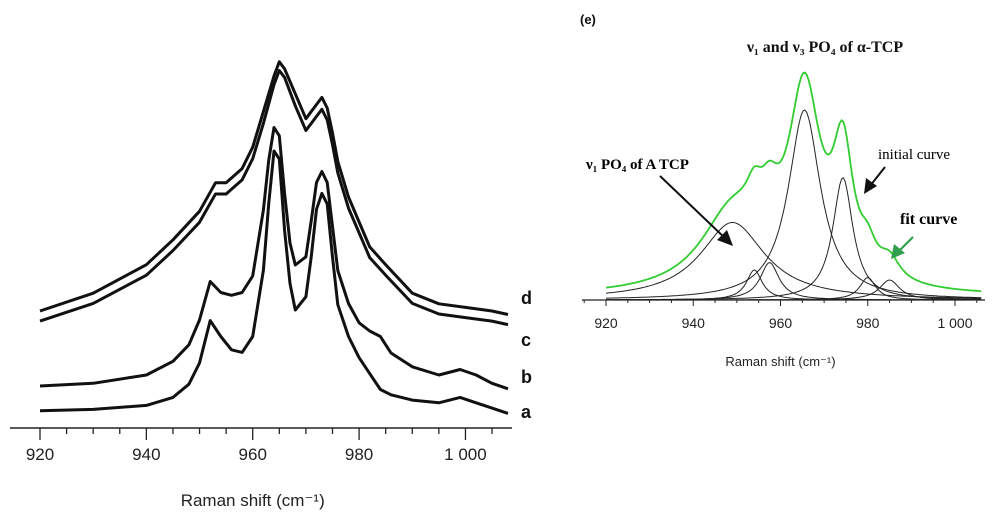  What do you see at coordinates (253, 500) in the screenshot?
I see `left-x-axis-title: Raman shift (cm⁻¹)` at bounding box center [253, 500].